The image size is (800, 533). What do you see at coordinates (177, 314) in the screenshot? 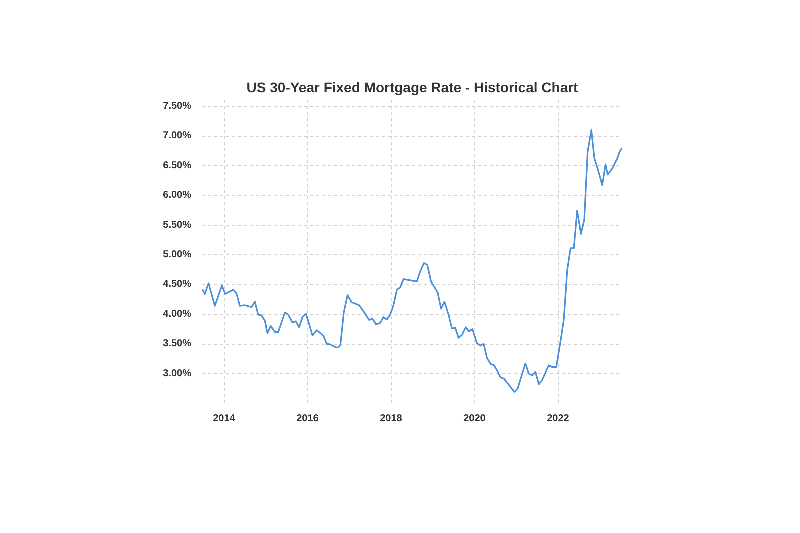
I see `y-tick-label: 4.00%` at bounding box center [177, 314].